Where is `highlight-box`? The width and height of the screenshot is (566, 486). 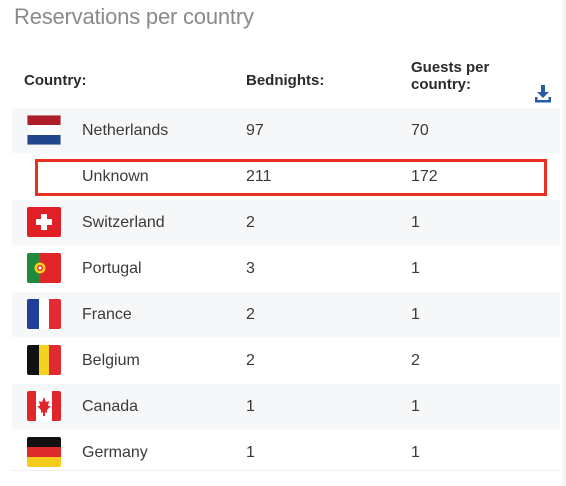
highlight-box is located at coordinates (291, 177).